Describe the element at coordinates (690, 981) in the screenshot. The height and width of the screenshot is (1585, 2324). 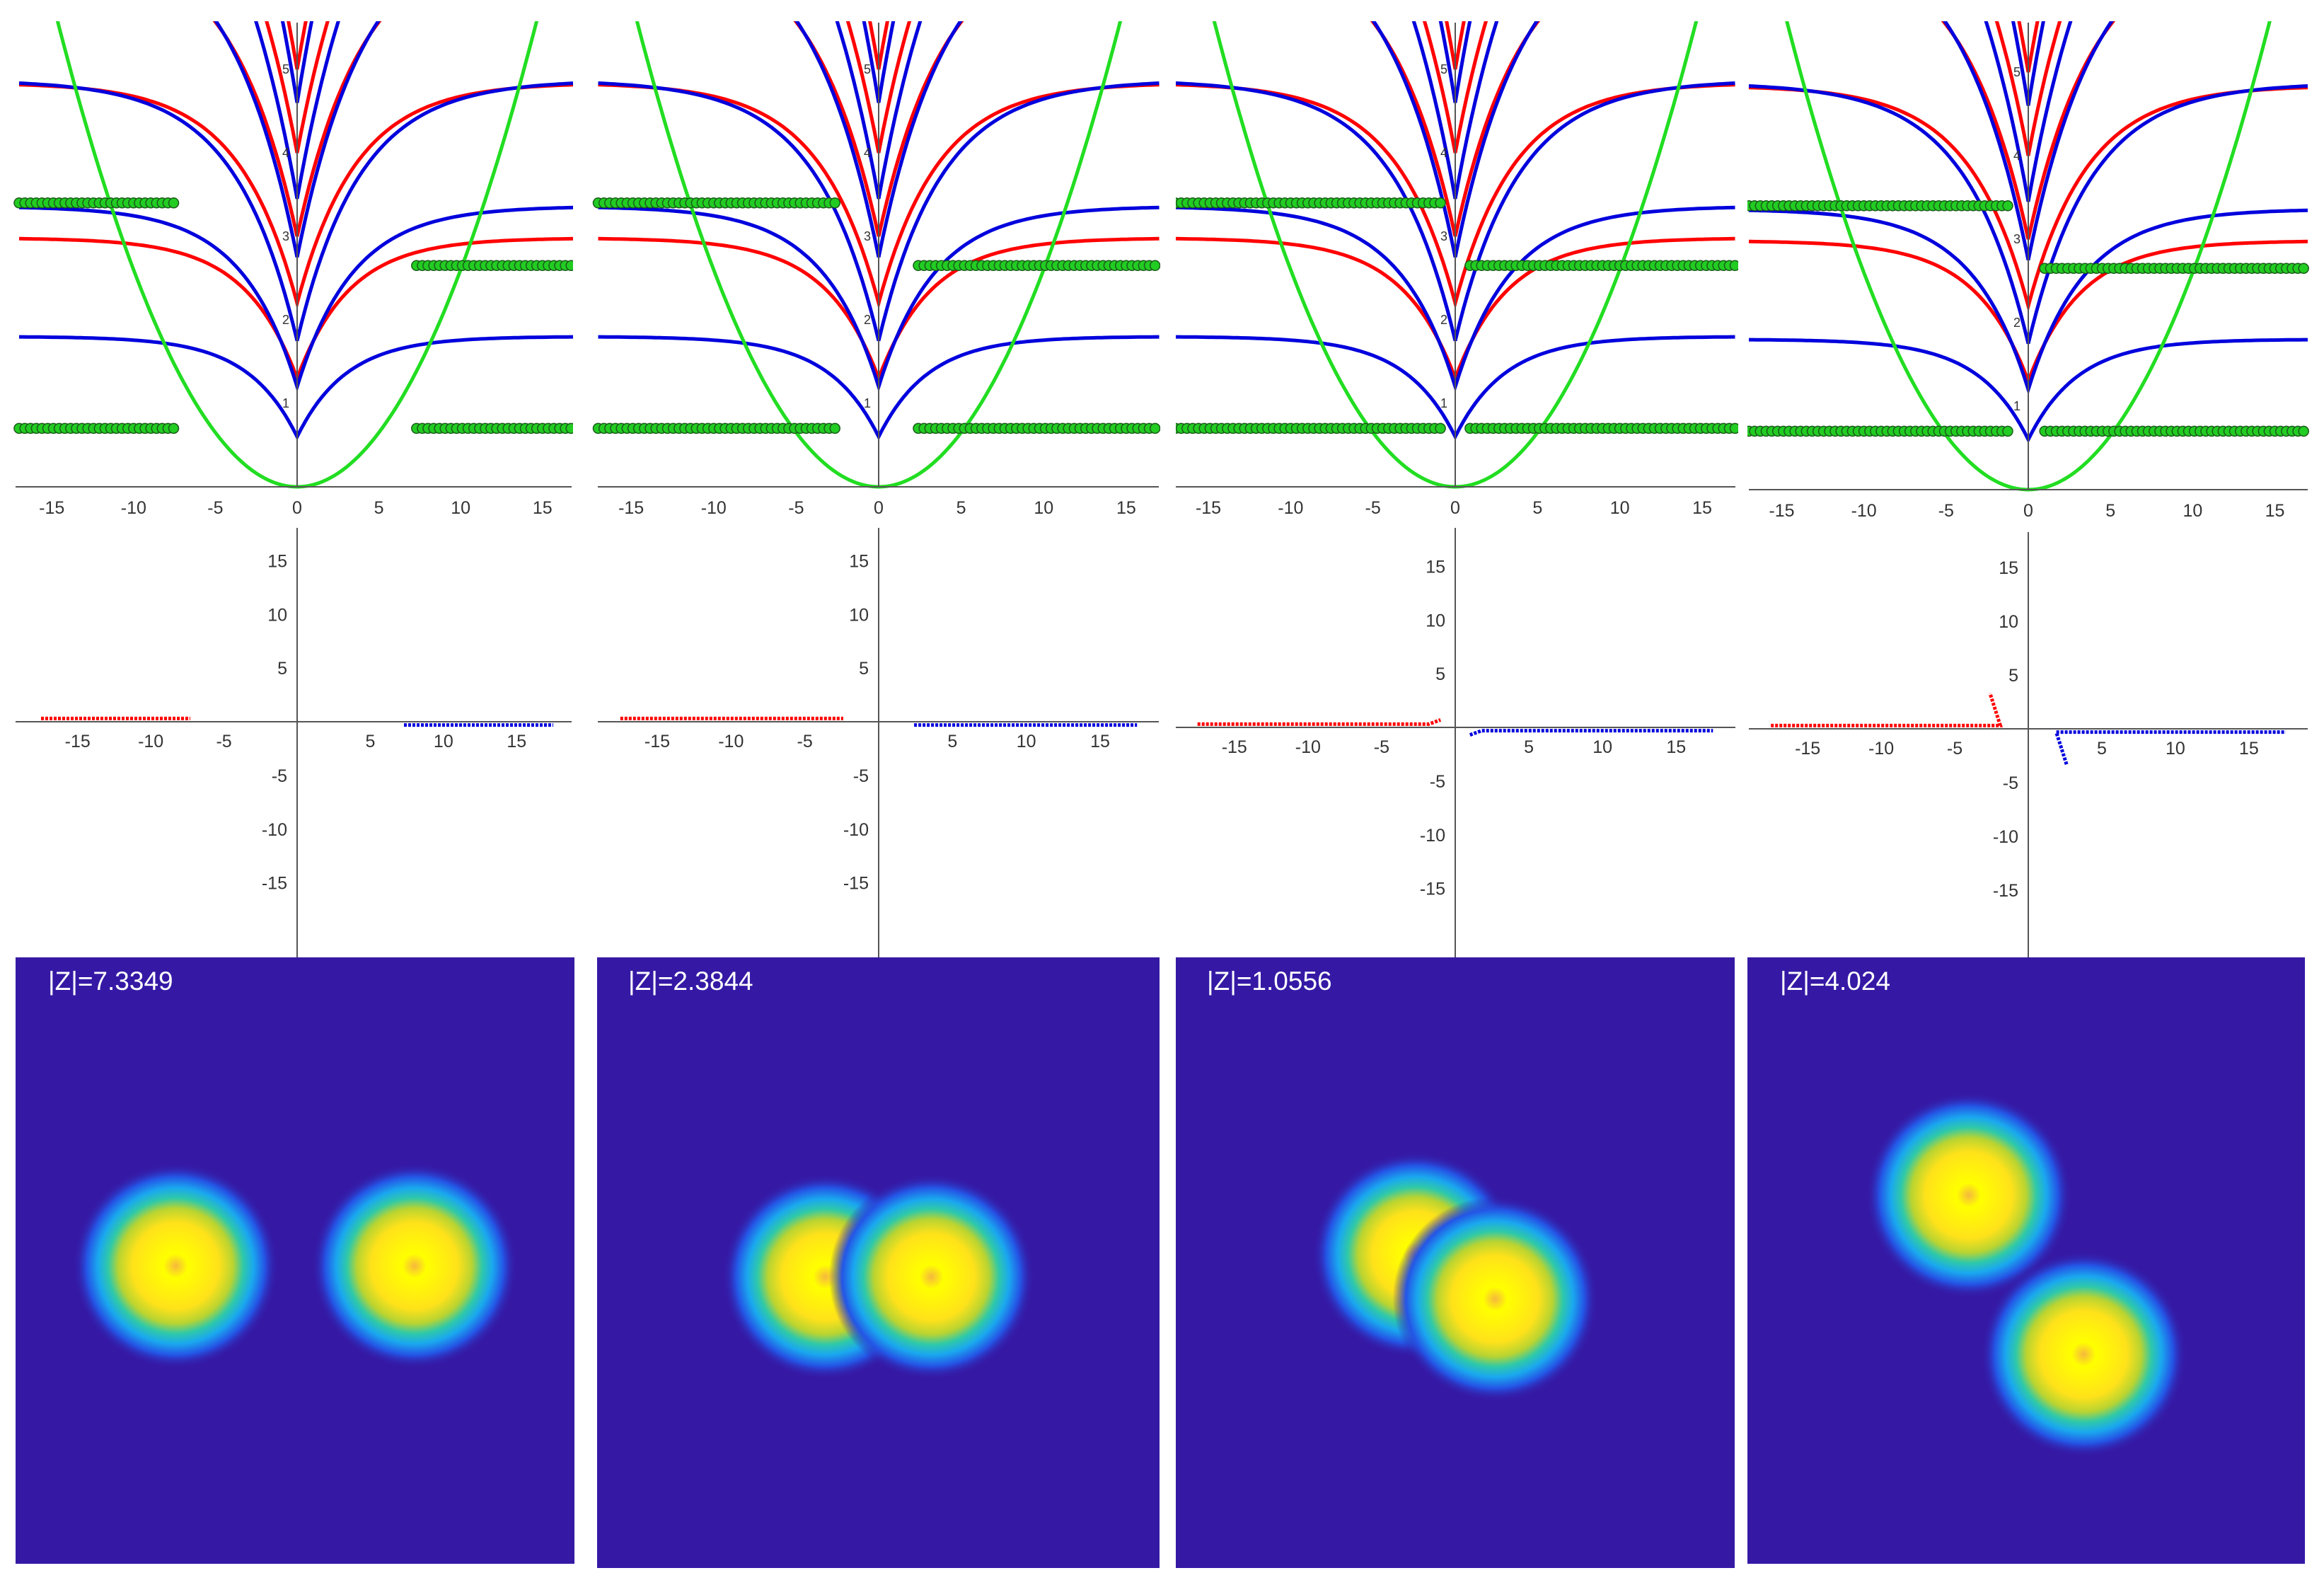
I see `z-label: |Z|=2.3844` at that location.